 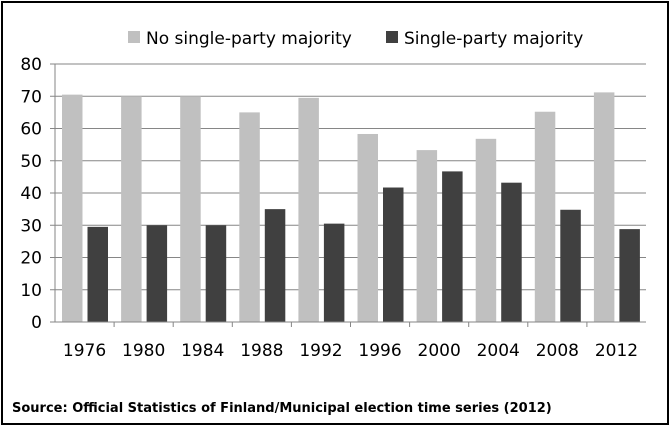 What do you see at coordinates (249, 39) in the screenshot?
I see `legend-label-no-majority: No single-party majority` at bounding box center [249, 39].